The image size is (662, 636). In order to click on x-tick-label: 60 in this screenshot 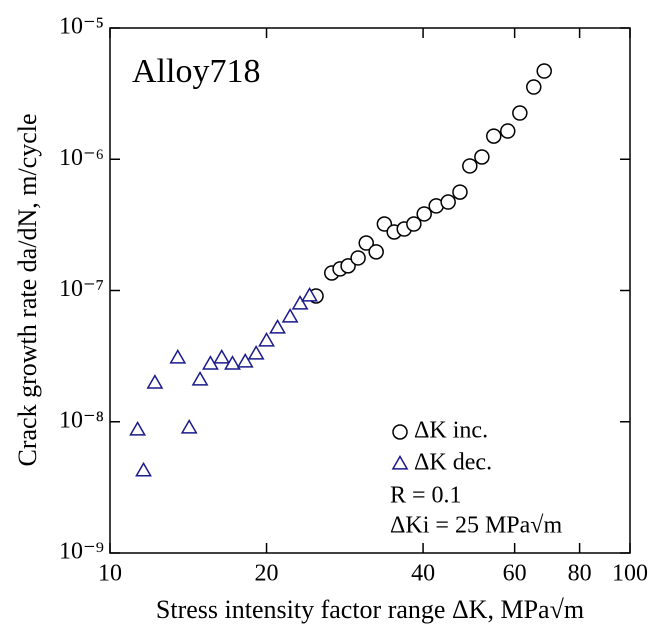, I will do `click(515, 574)`.